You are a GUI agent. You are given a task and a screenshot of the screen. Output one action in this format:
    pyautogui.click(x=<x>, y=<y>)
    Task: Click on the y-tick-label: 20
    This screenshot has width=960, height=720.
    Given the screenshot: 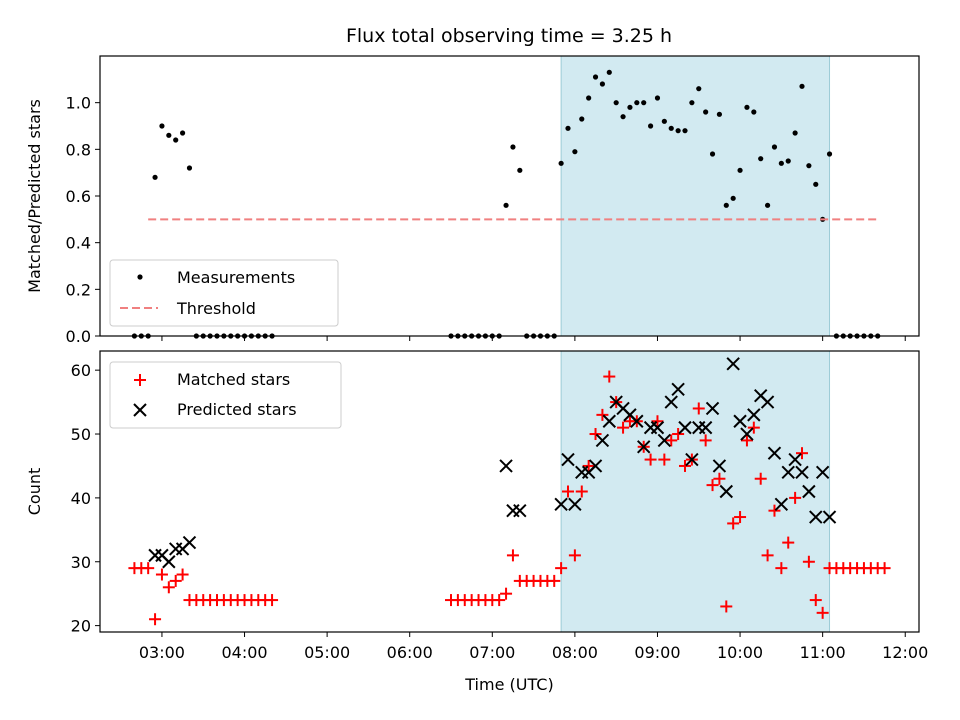 What is the action you would take?
    pyautogui.click(x=81, y=626)
    